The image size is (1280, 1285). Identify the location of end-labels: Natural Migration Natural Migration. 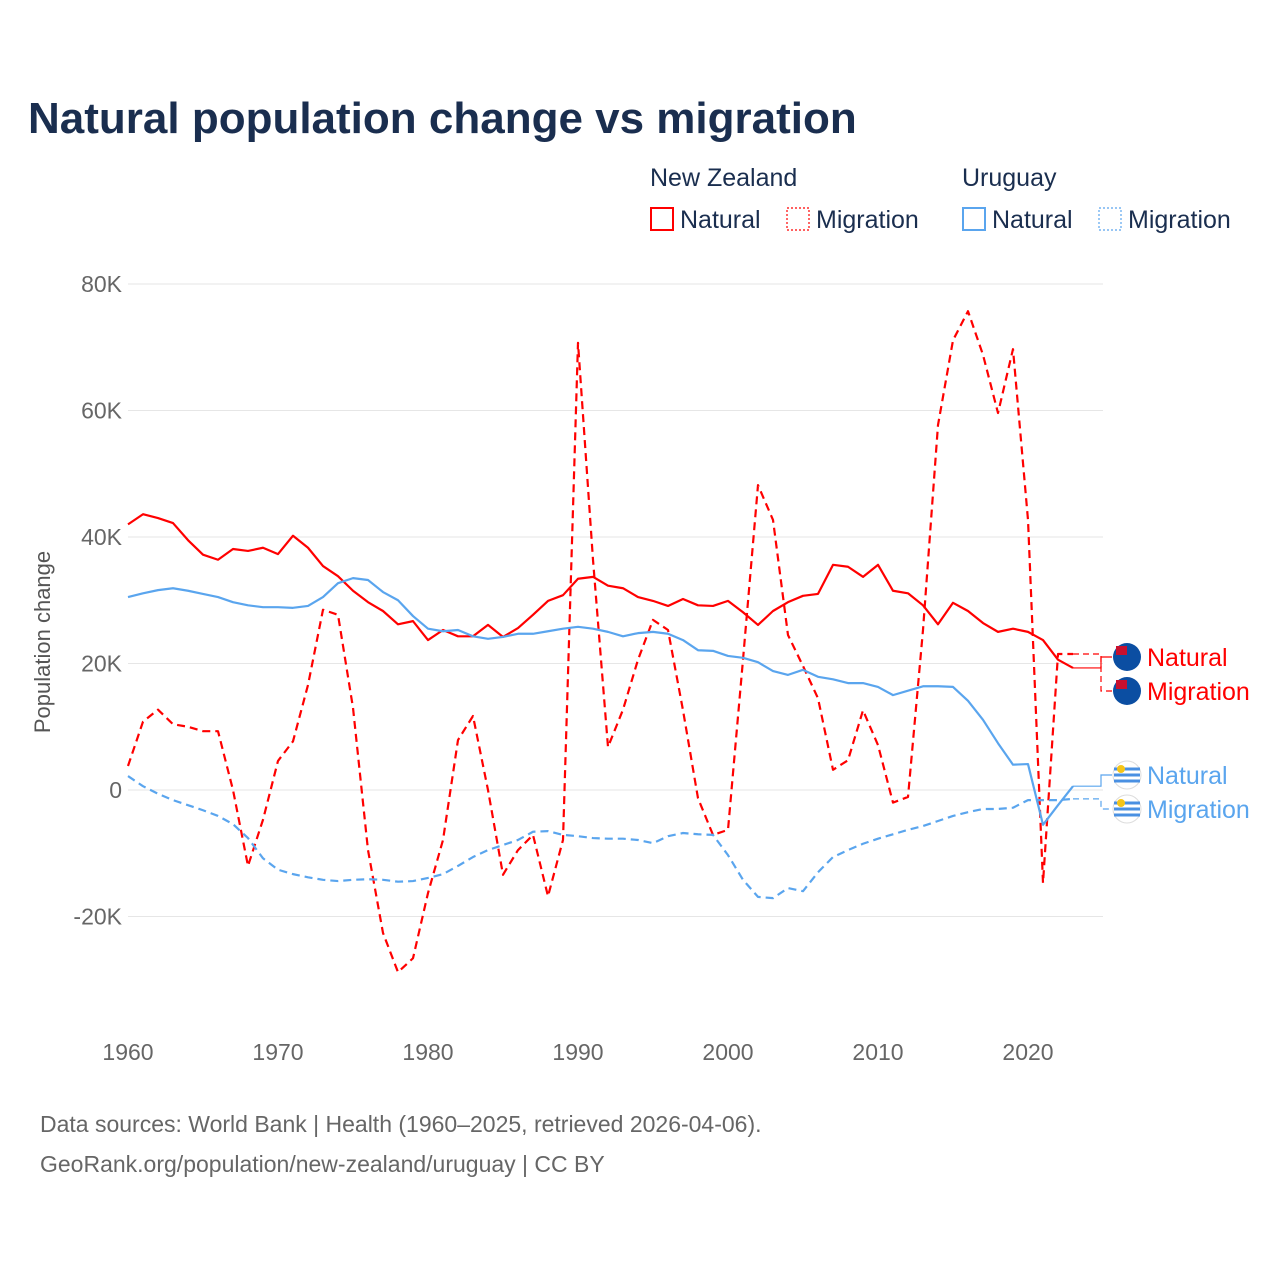
(1161, 733).